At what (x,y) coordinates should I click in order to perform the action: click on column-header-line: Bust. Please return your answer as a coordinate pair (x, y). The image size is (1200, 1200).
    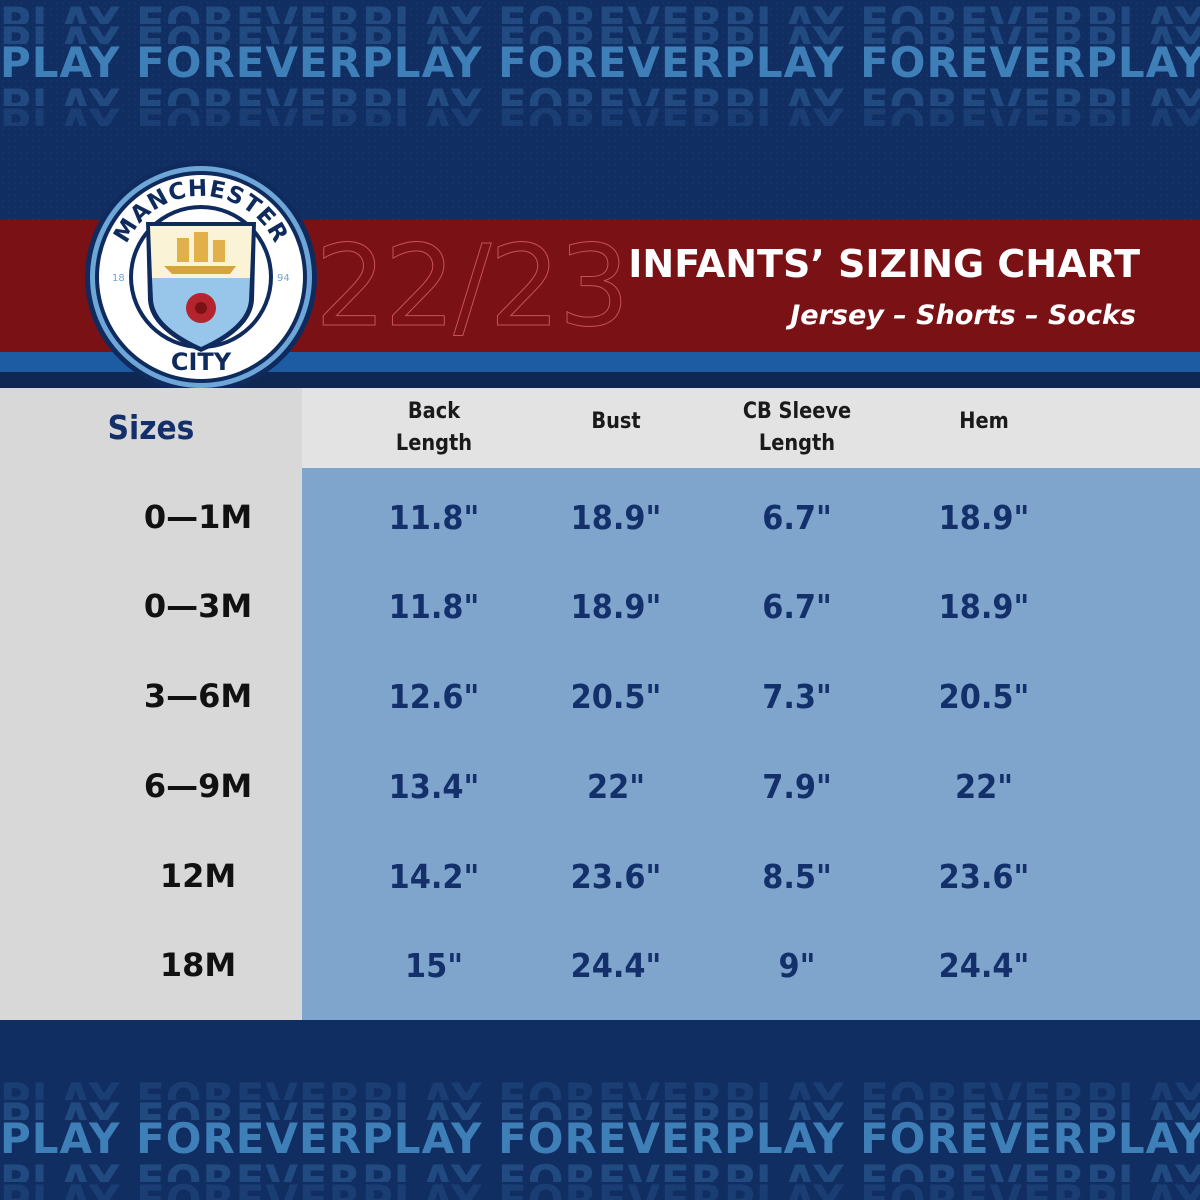
    Looking at the image, I should click on (616, 421).